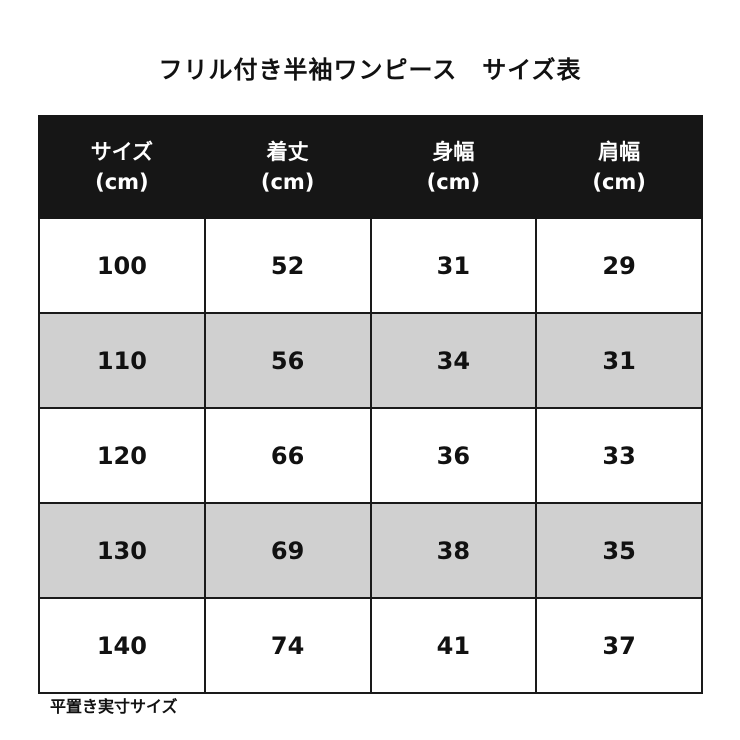 This screenshot has height=740, width=740. What do you see at coordinates (453, 455) in the screenshot?
I see `table-cell: 36` at bounding box center [453, 455].